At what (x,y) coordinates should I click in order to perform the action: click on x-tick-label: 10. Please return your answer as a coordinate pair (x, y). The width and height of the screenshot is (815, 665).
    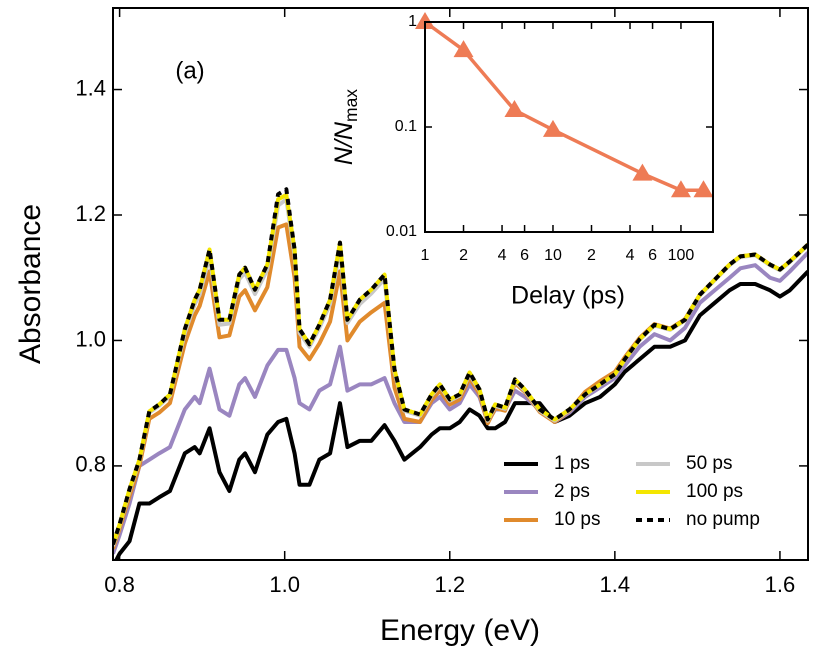
    Looking at the image, I should click on (553, 255).